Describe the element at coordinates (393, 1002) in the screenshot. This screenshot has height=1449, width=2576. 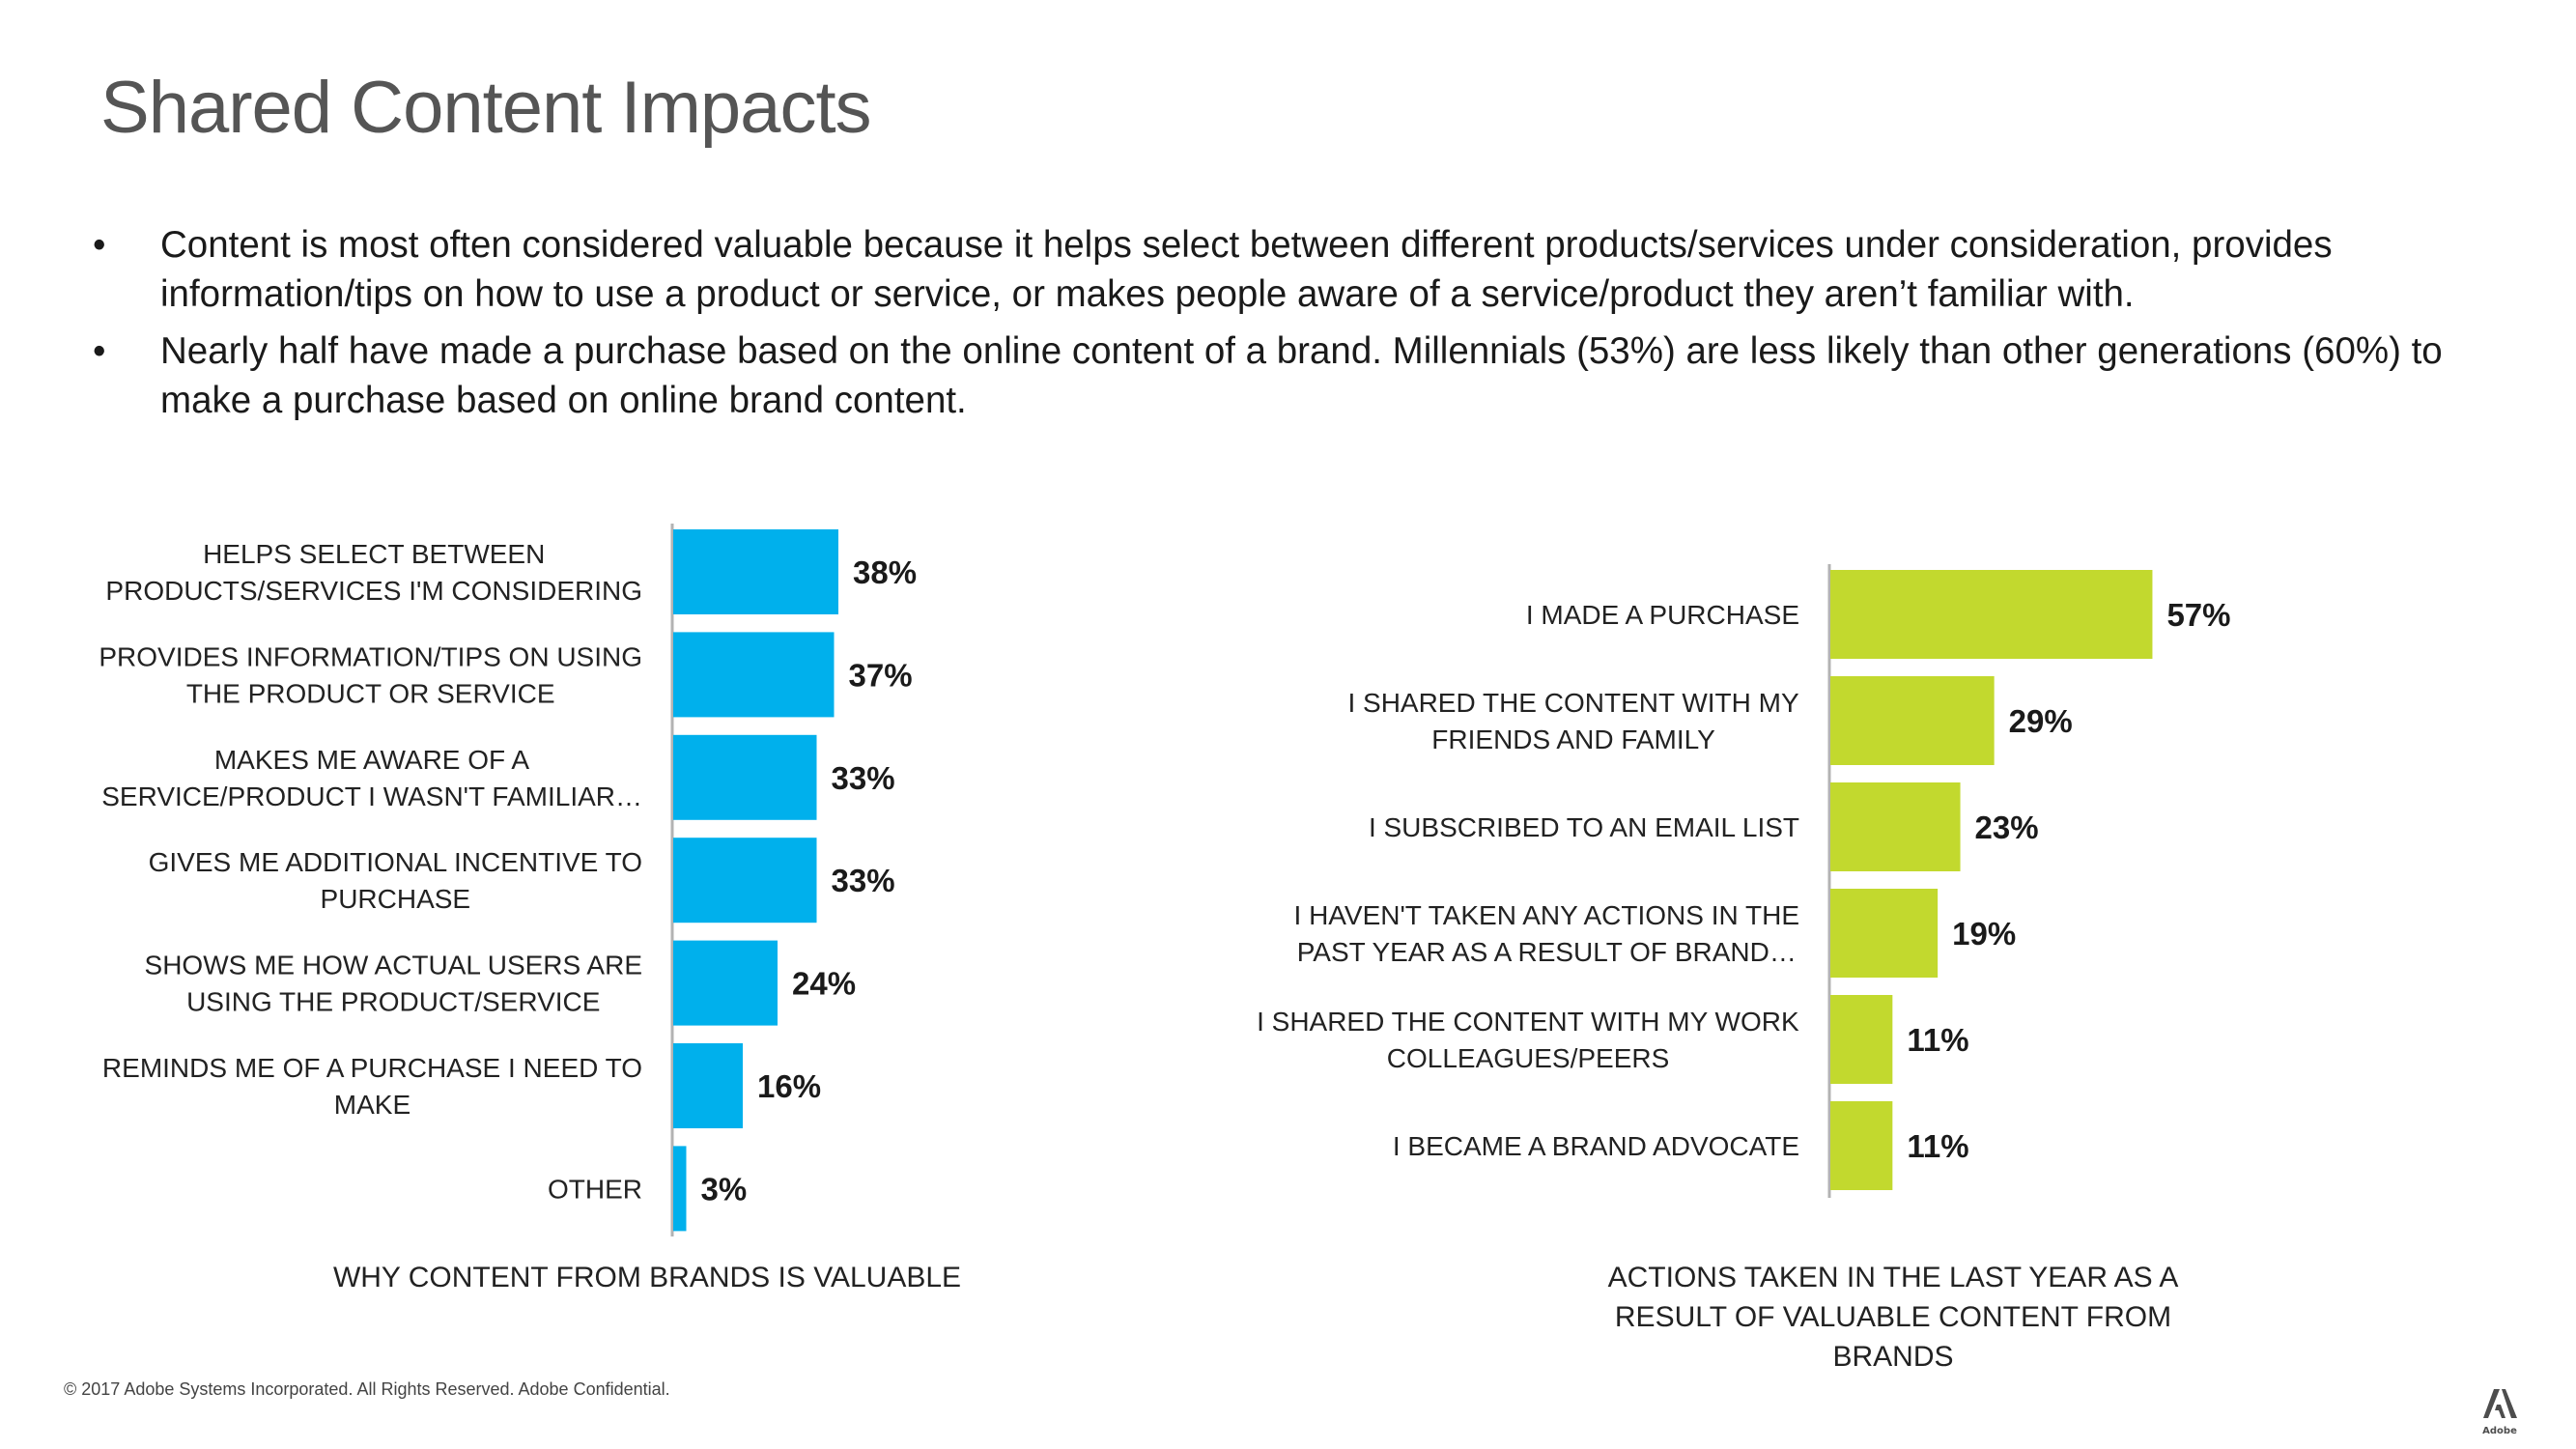
I see `chart-1-category-label: USING THE PRODUCT/SERVICE` at that location.